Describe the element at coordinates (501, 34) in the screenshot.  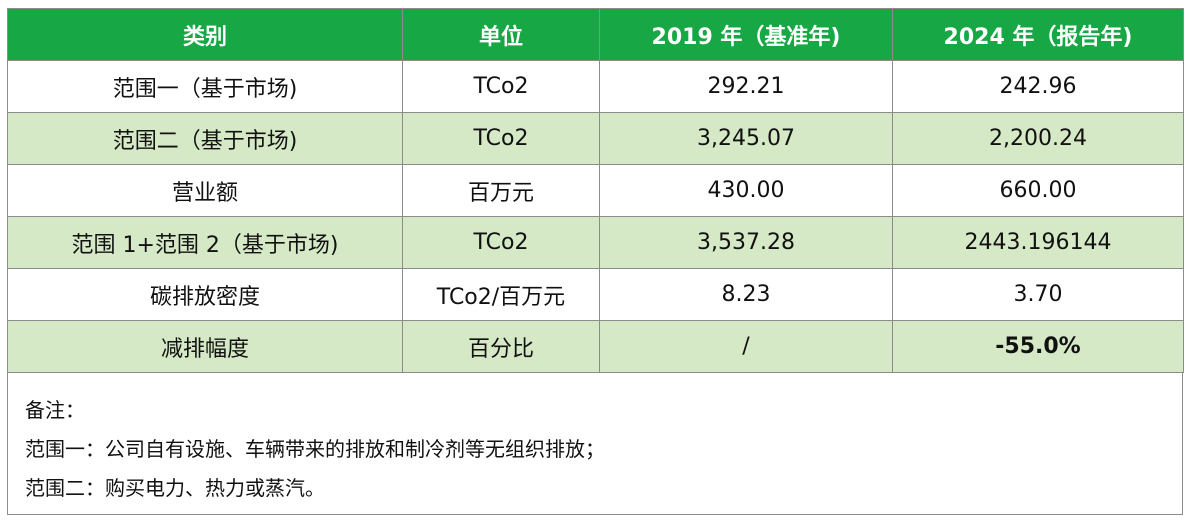
I see `header-unit: 单位` at that location.